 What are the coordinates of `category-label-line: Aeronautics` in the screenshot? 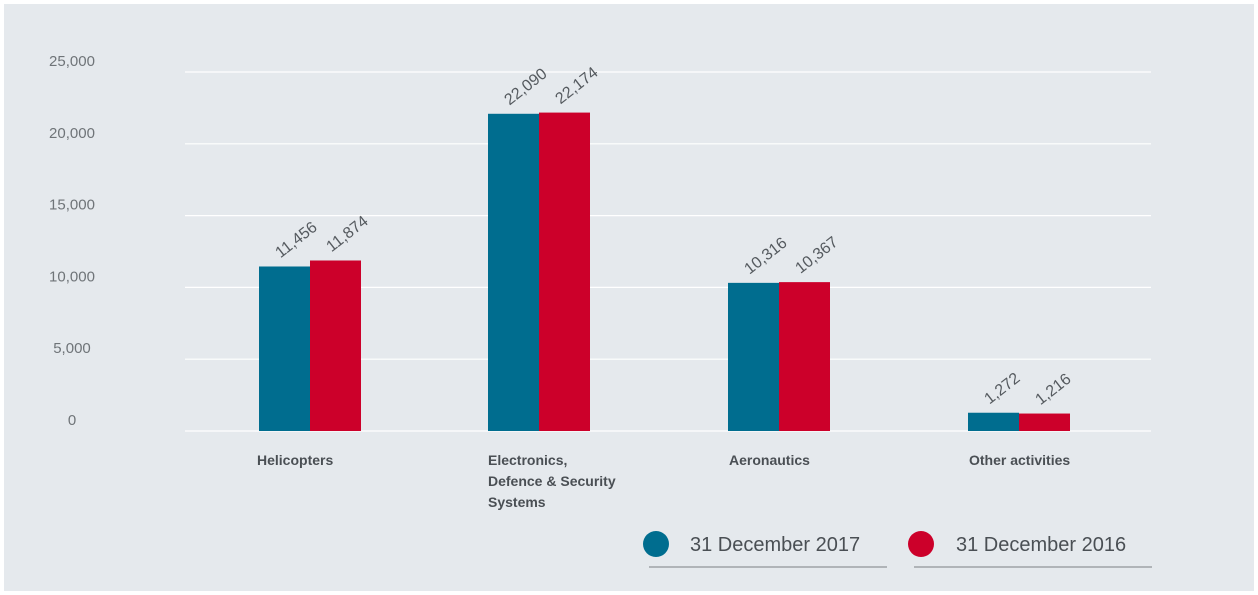 It's located at (769, 460).